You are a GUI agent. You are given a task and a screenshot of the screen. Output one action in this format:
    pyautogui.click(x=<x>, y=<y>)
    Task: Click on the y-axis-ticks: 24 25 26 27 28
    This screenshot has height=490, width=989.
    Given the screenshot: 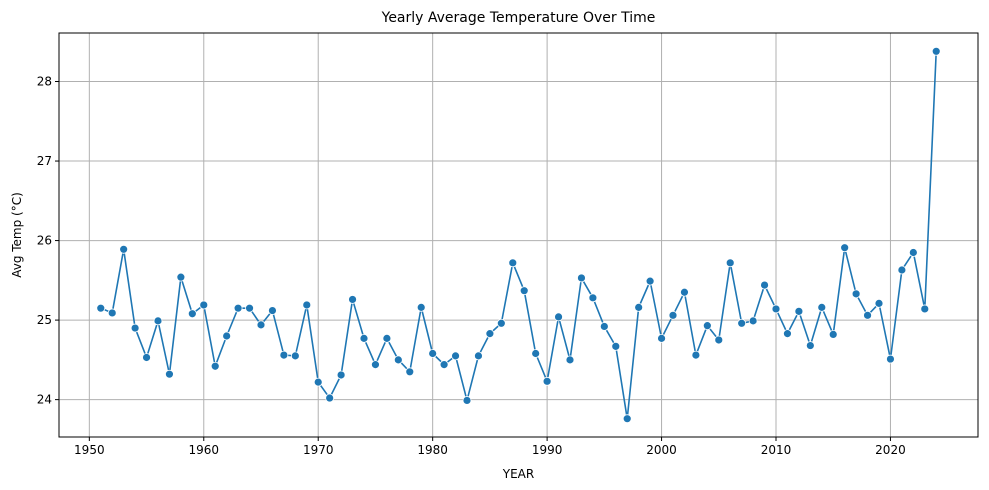 What is the action you would take?
    pyautogui.click(x=48, y=241)
    